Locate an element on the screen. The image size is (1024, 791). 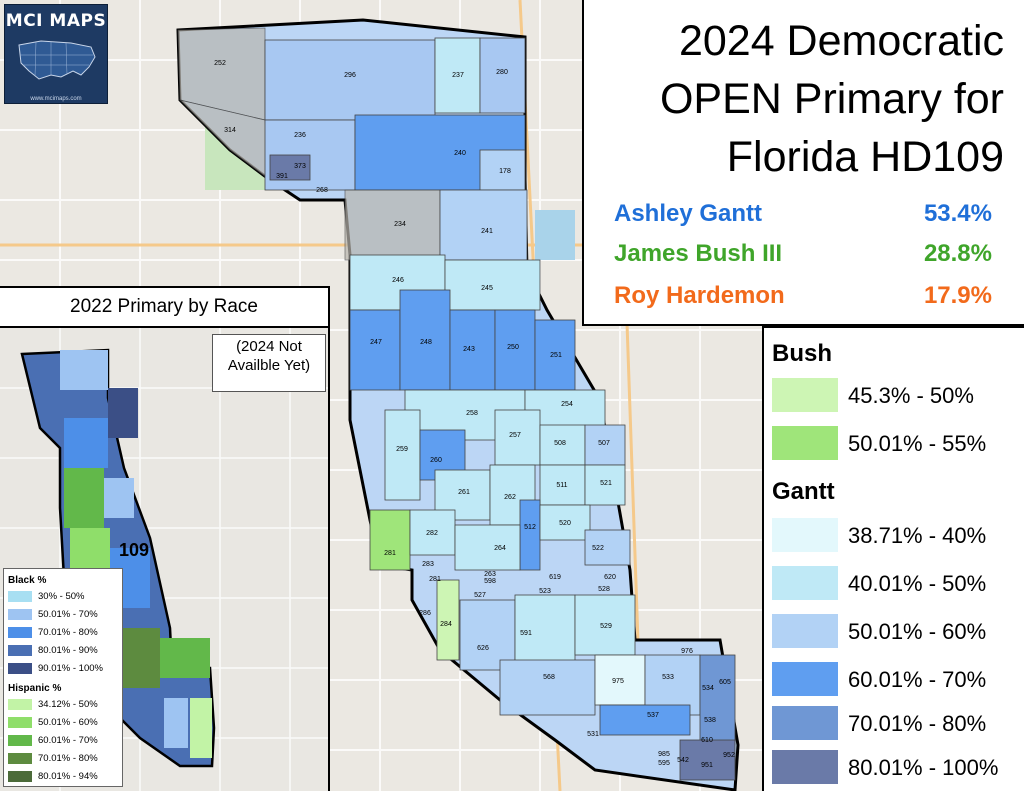
svg-text: 542 is located at coordinates (683, 760).